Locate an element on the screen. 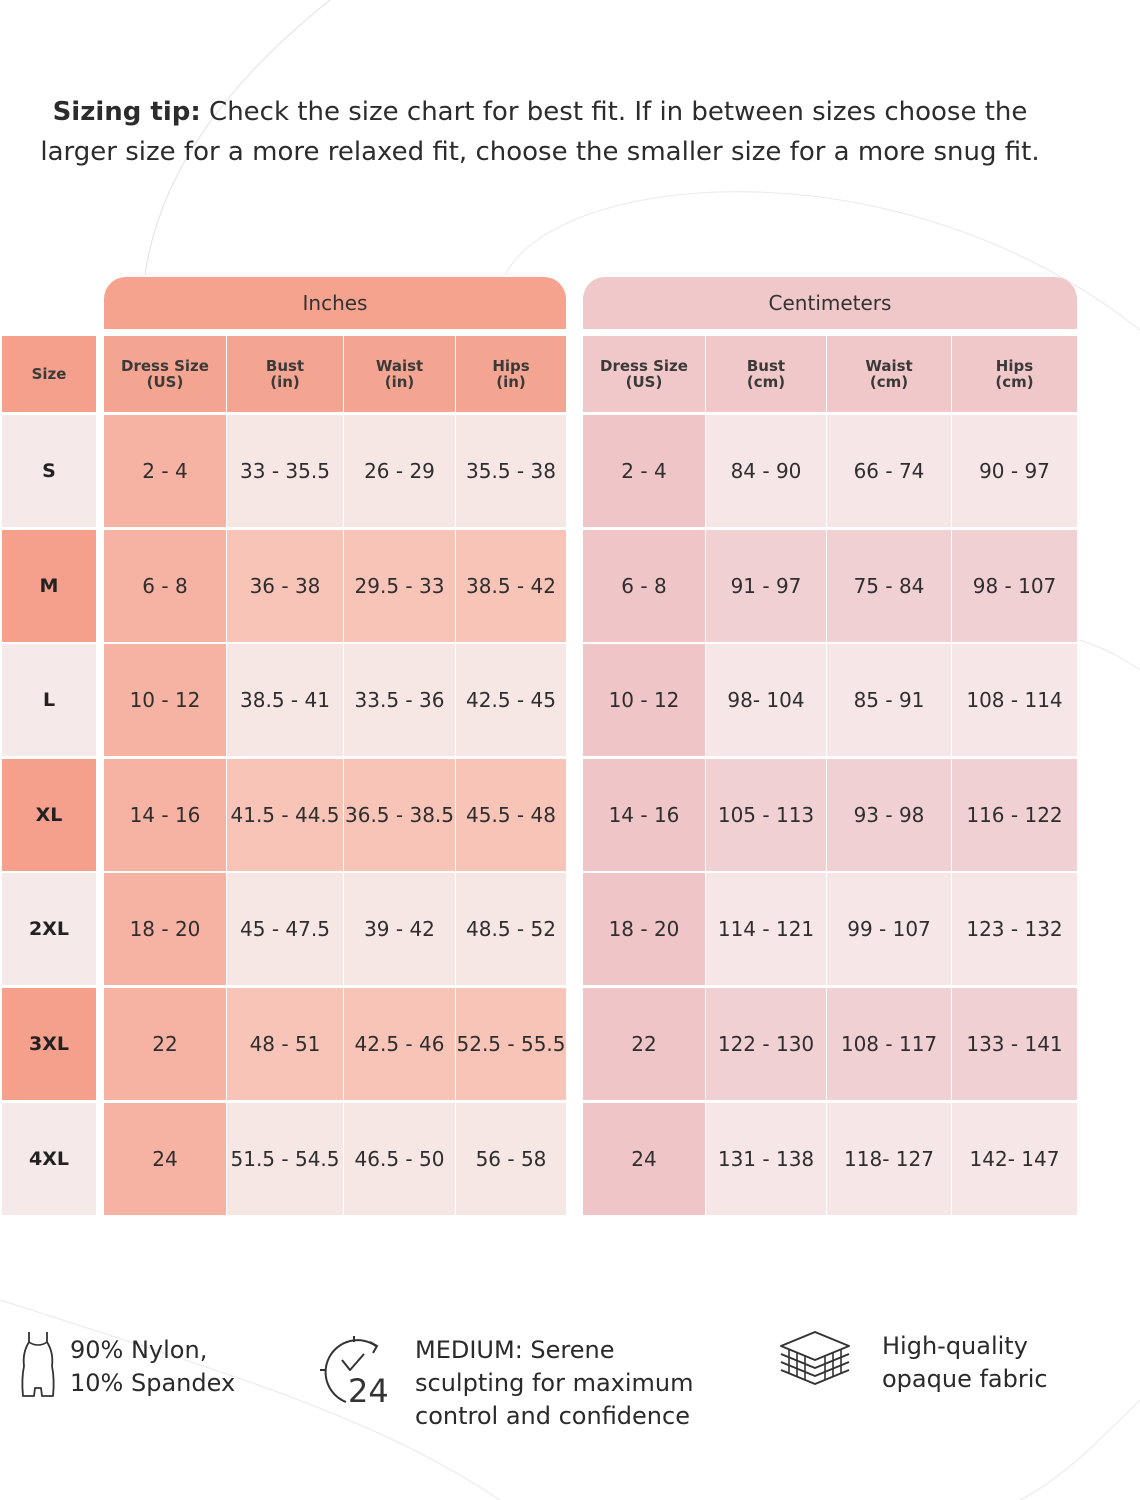 Image resolution: width=1140 pixels, height=1500 pixels. cm-cell: 6 - 8 is located at coordinates (644, 585).